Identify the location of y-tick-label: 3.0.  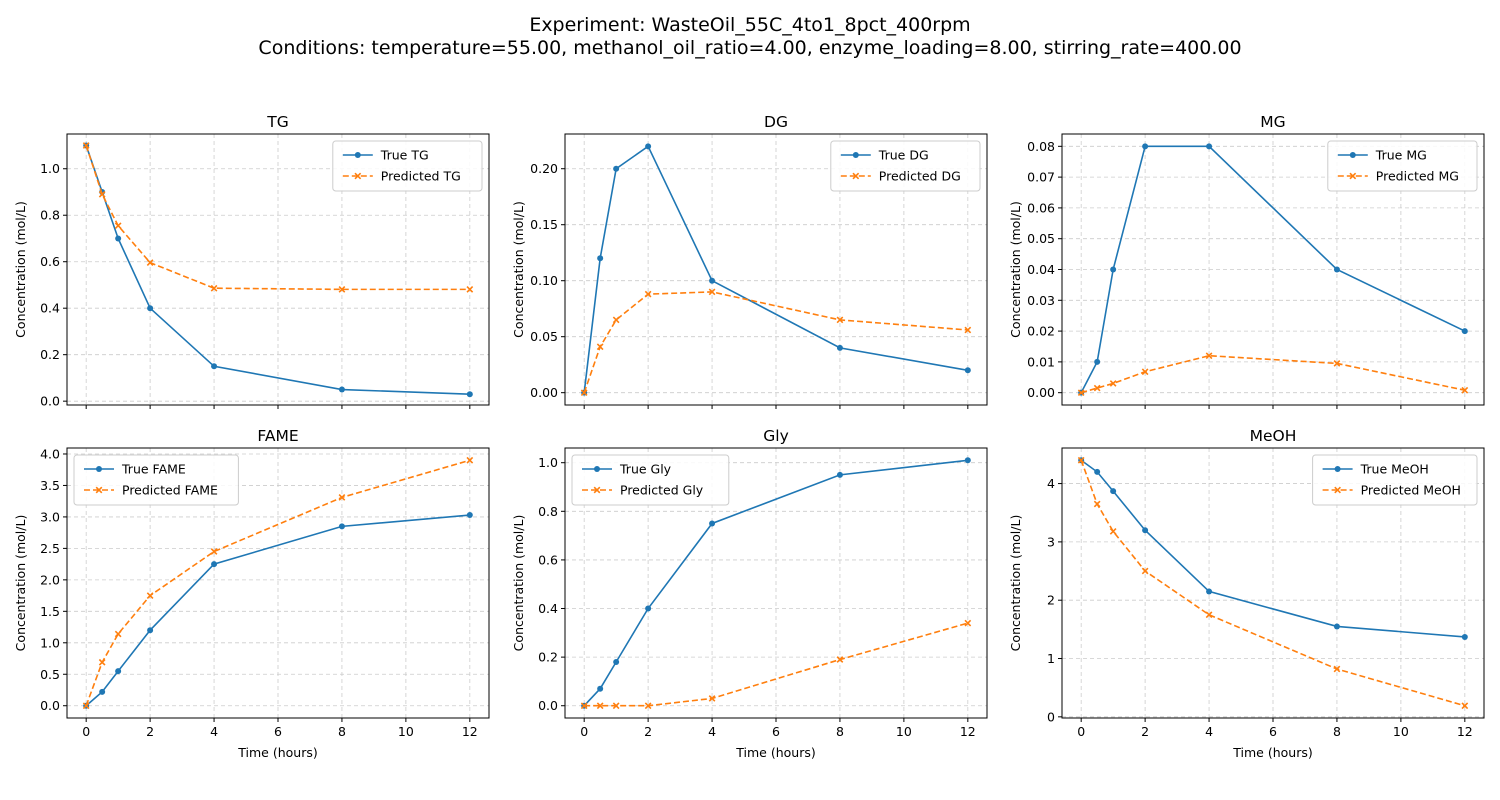
(50, 516).